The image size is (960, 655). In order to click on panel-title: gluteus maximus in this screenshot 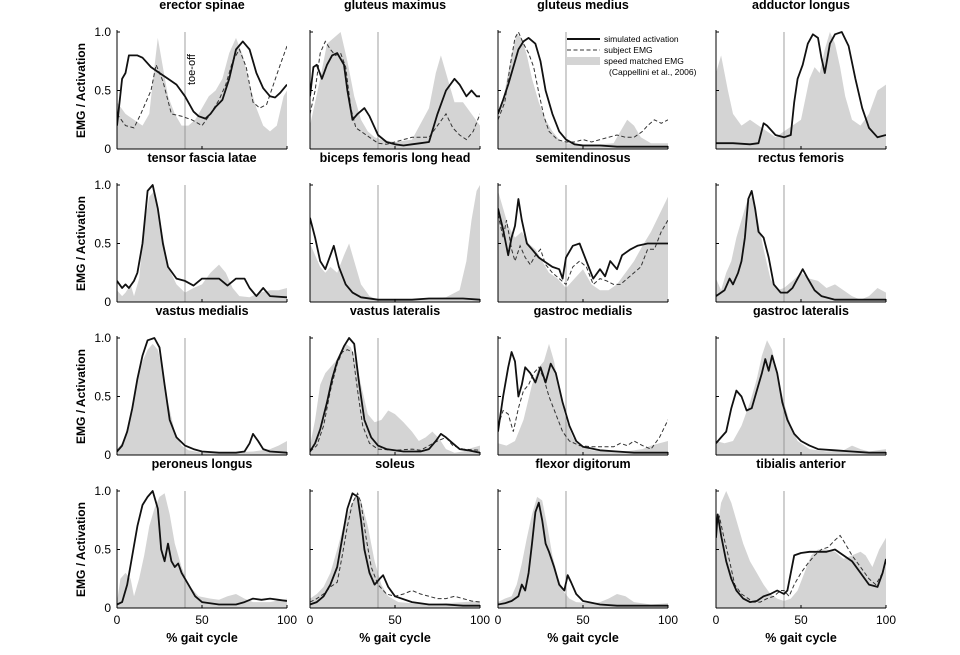, I will do `click(395, 6)`.